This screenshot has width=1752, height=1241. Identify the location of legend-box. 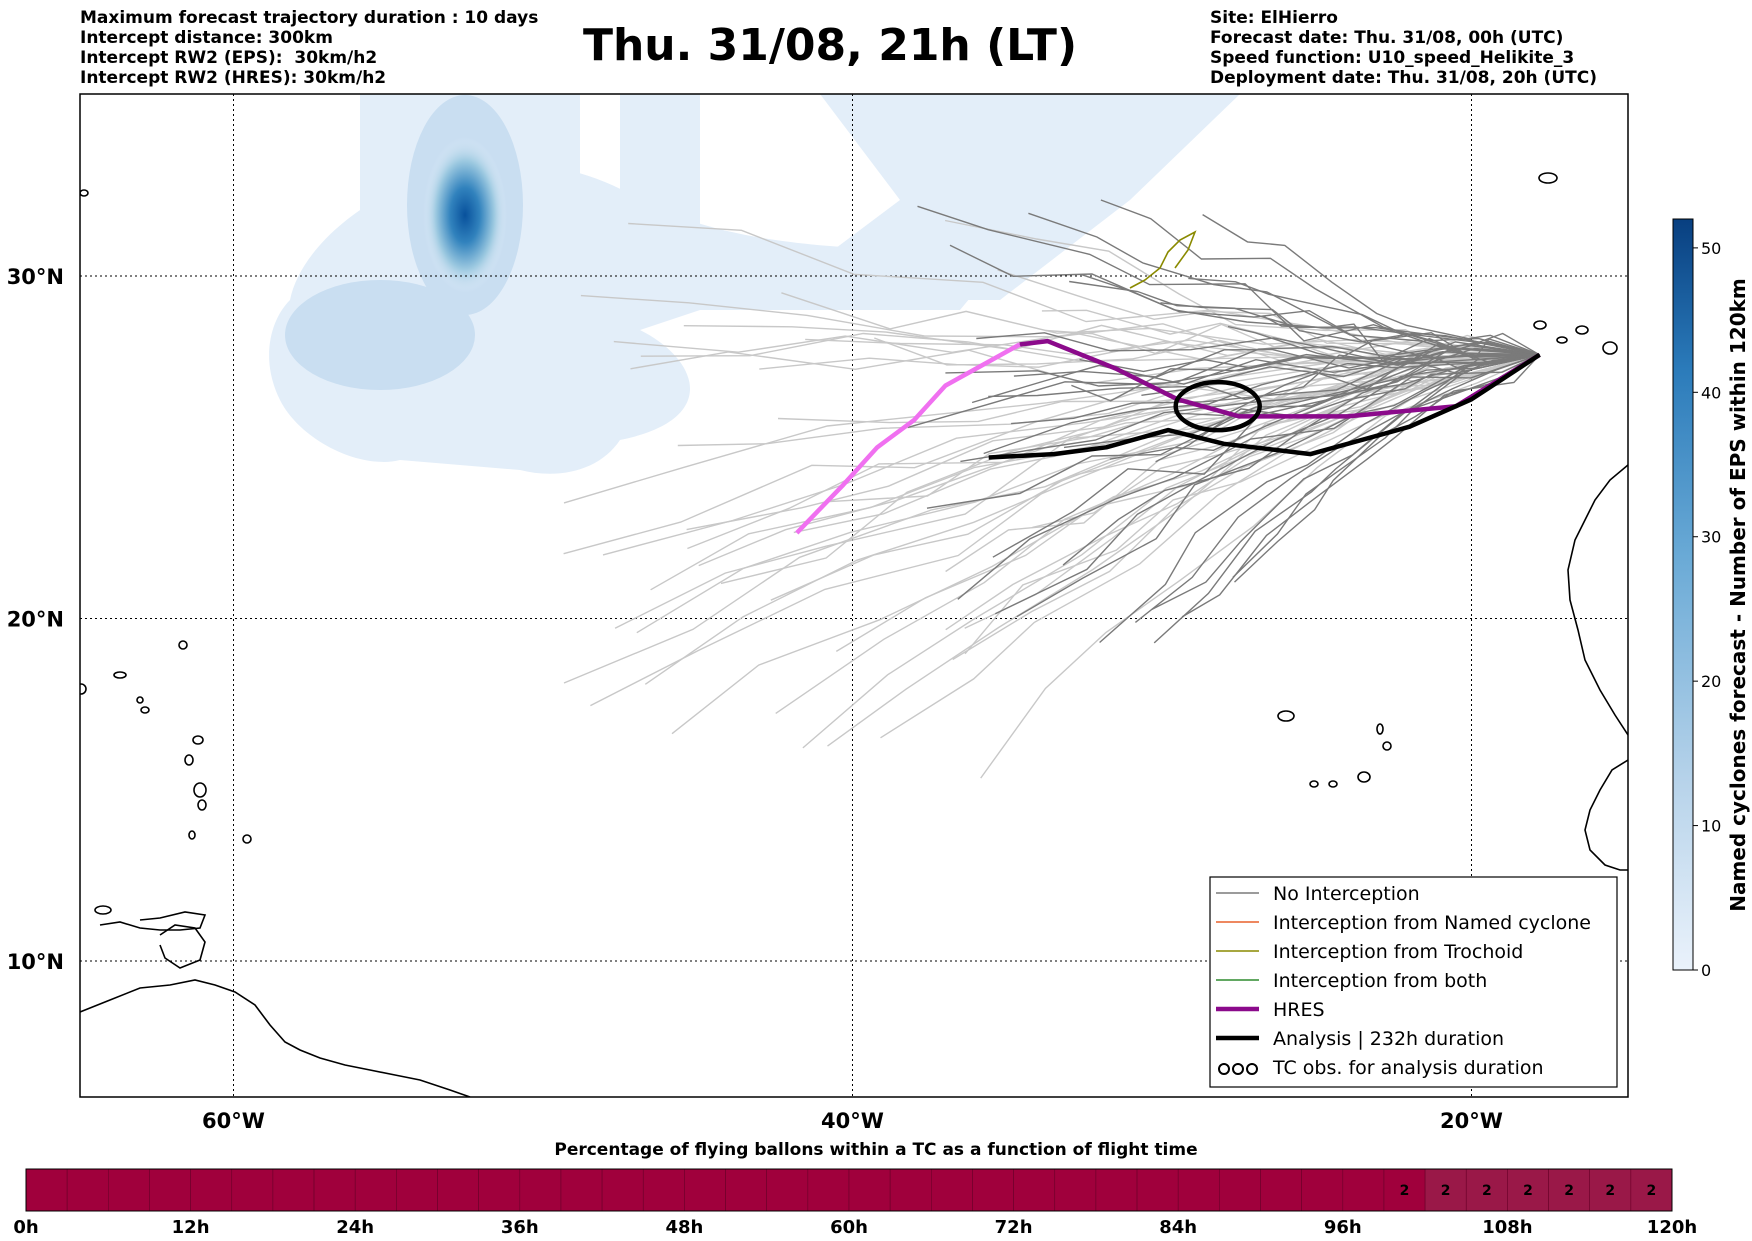
(1413, 982).